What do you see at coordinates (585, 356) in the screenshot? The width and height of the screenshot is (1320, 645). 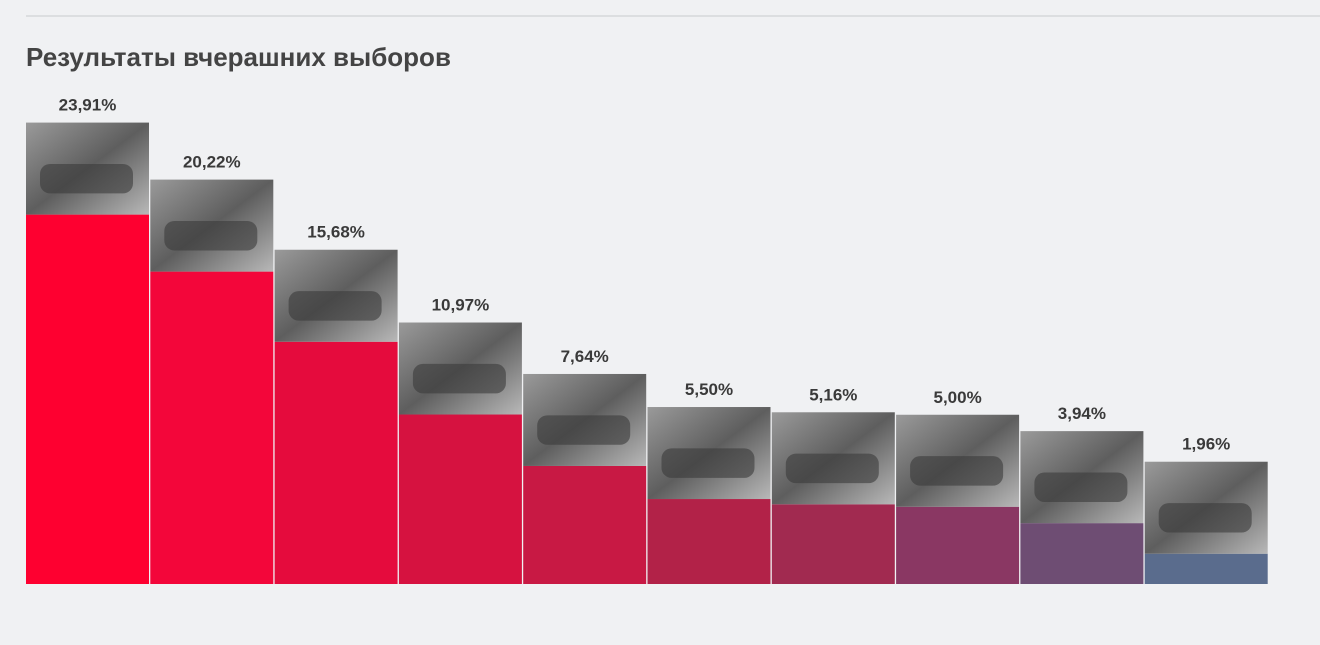 I see `value-label: 7,64%` at bounding box center [585, 356].